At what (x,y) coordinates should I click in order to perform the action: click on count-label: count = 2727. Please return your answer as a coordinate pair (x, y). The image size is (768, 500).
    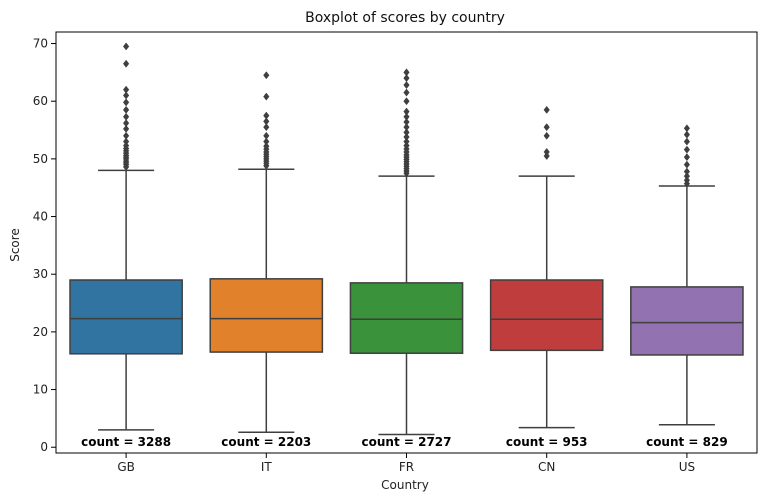
    Looking at the image, I should click on (407, 442).